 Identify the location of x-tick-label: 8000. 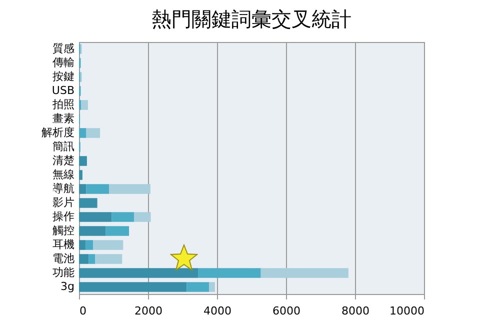
(356, 311).